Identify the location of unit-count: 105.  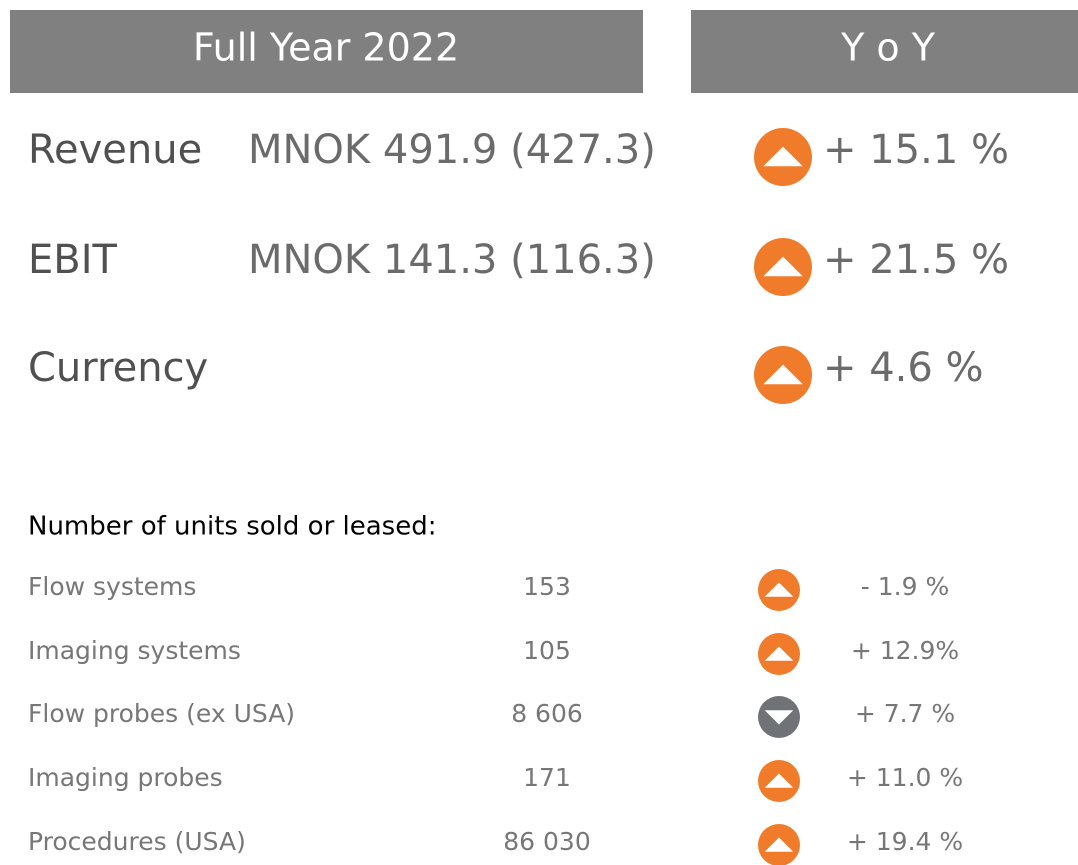
(547, 650).